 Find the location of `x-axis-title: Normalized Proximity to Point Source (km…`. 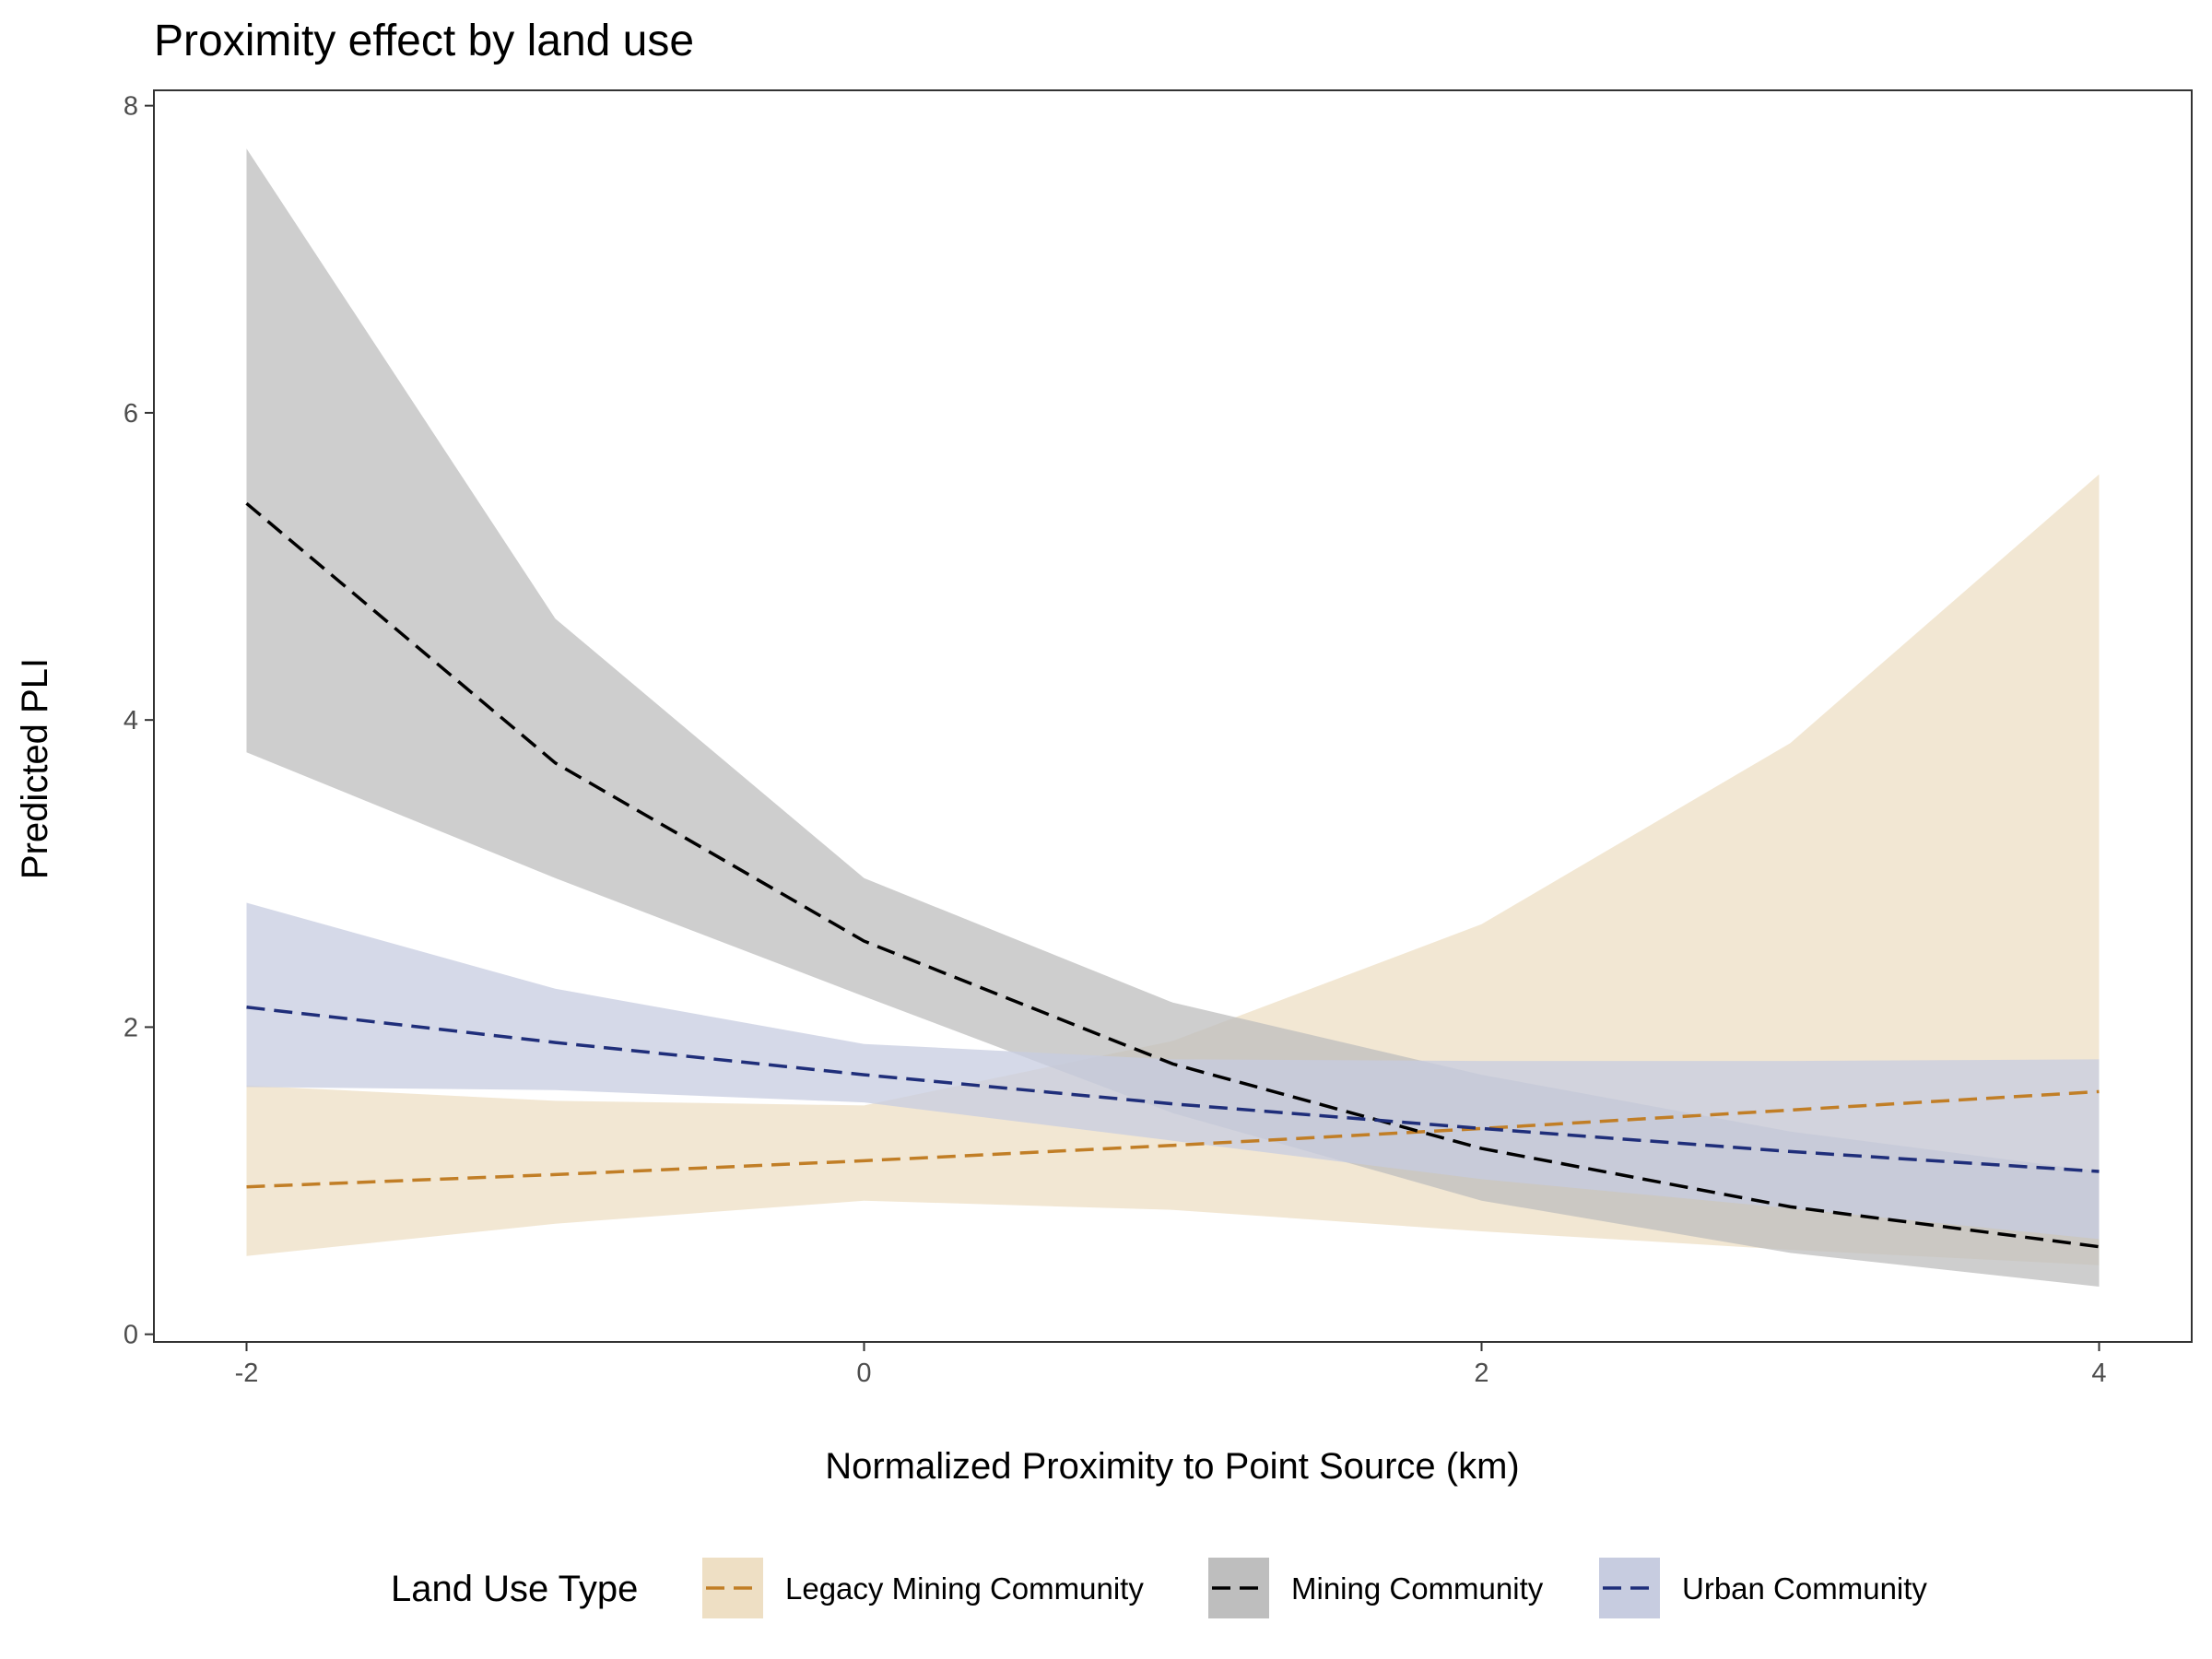

x-axis-title: Normalized Proximity to Point Source (km… is located at coordinates (1172, 1466).